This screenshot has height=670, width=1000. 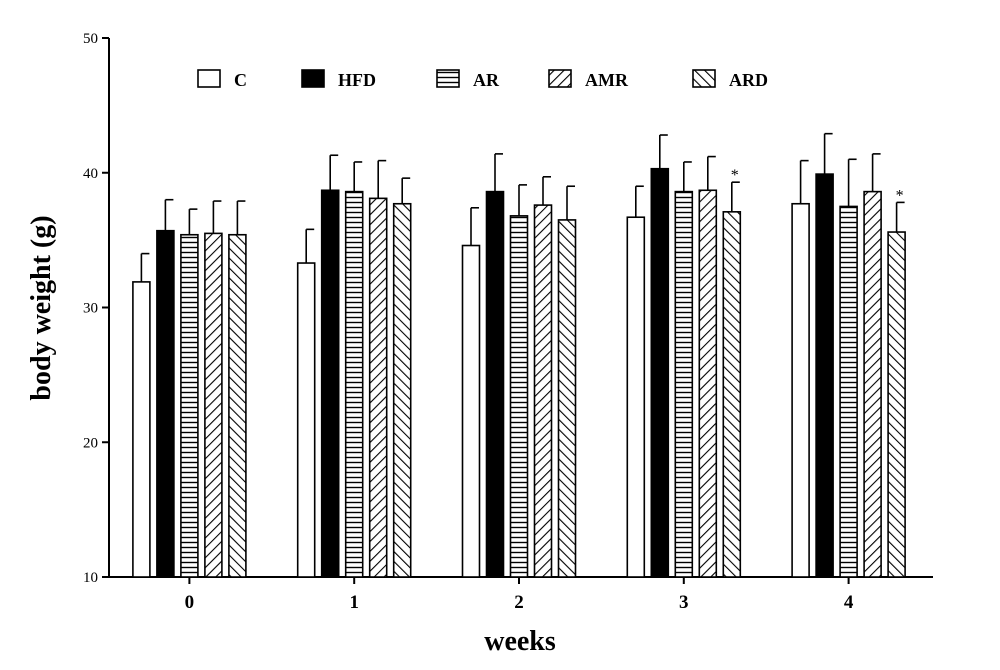 I want to click on y-tick-label: 20, so click(x=90, y=443).